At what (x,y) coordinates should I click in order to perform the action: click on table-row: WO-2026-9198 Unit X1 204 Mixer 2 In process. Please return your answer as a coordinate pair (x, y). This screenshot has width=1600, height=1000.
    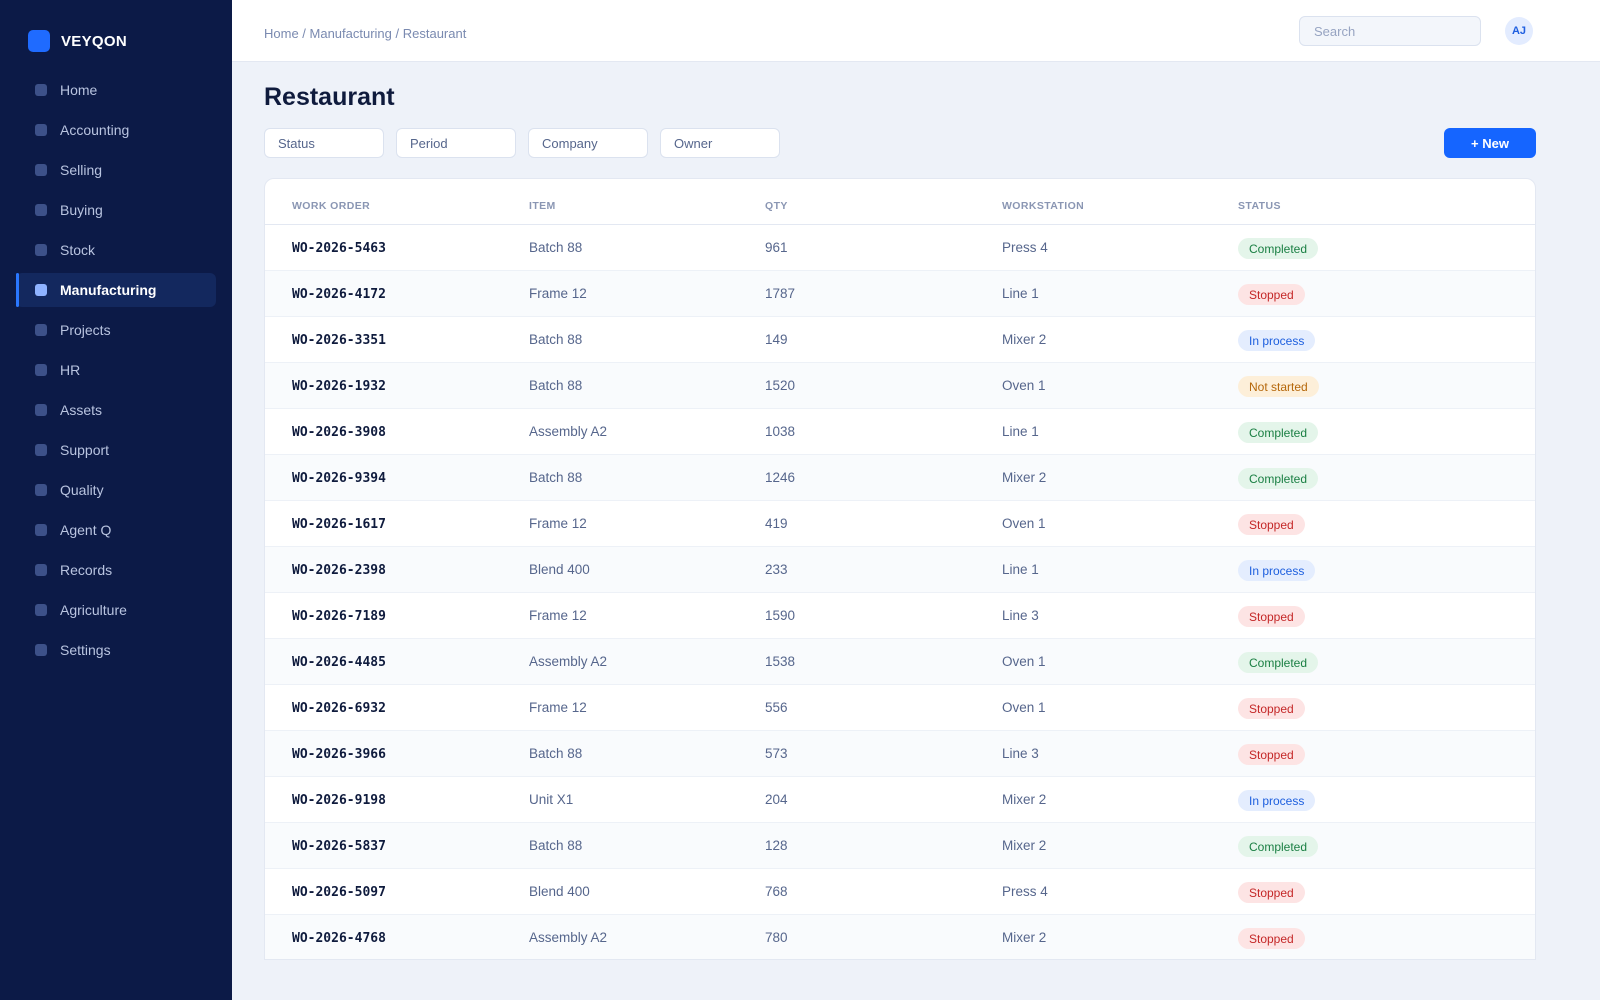
    Looking at the image, I should click on (900, 800).